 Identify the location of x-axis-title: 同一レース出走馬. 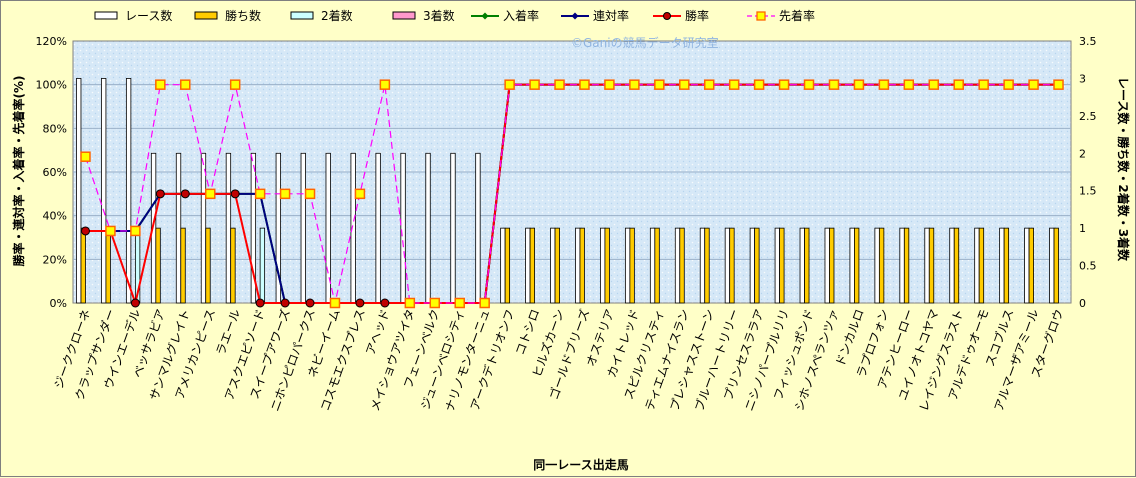
(580, 464).